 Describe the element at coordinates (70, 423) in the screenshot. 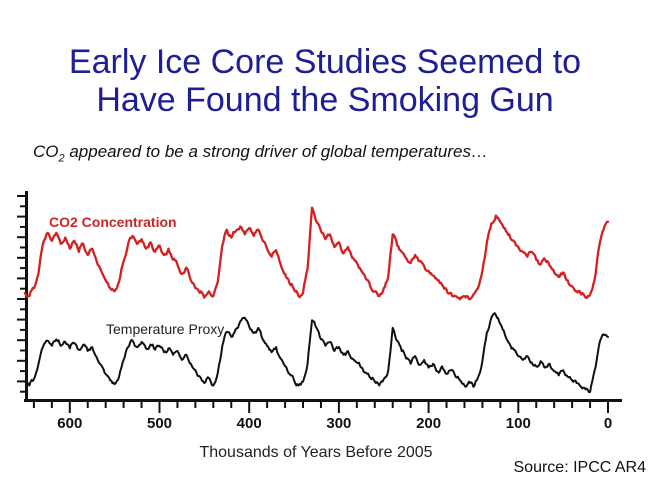

I see `x-tick-label: 600` at that location.